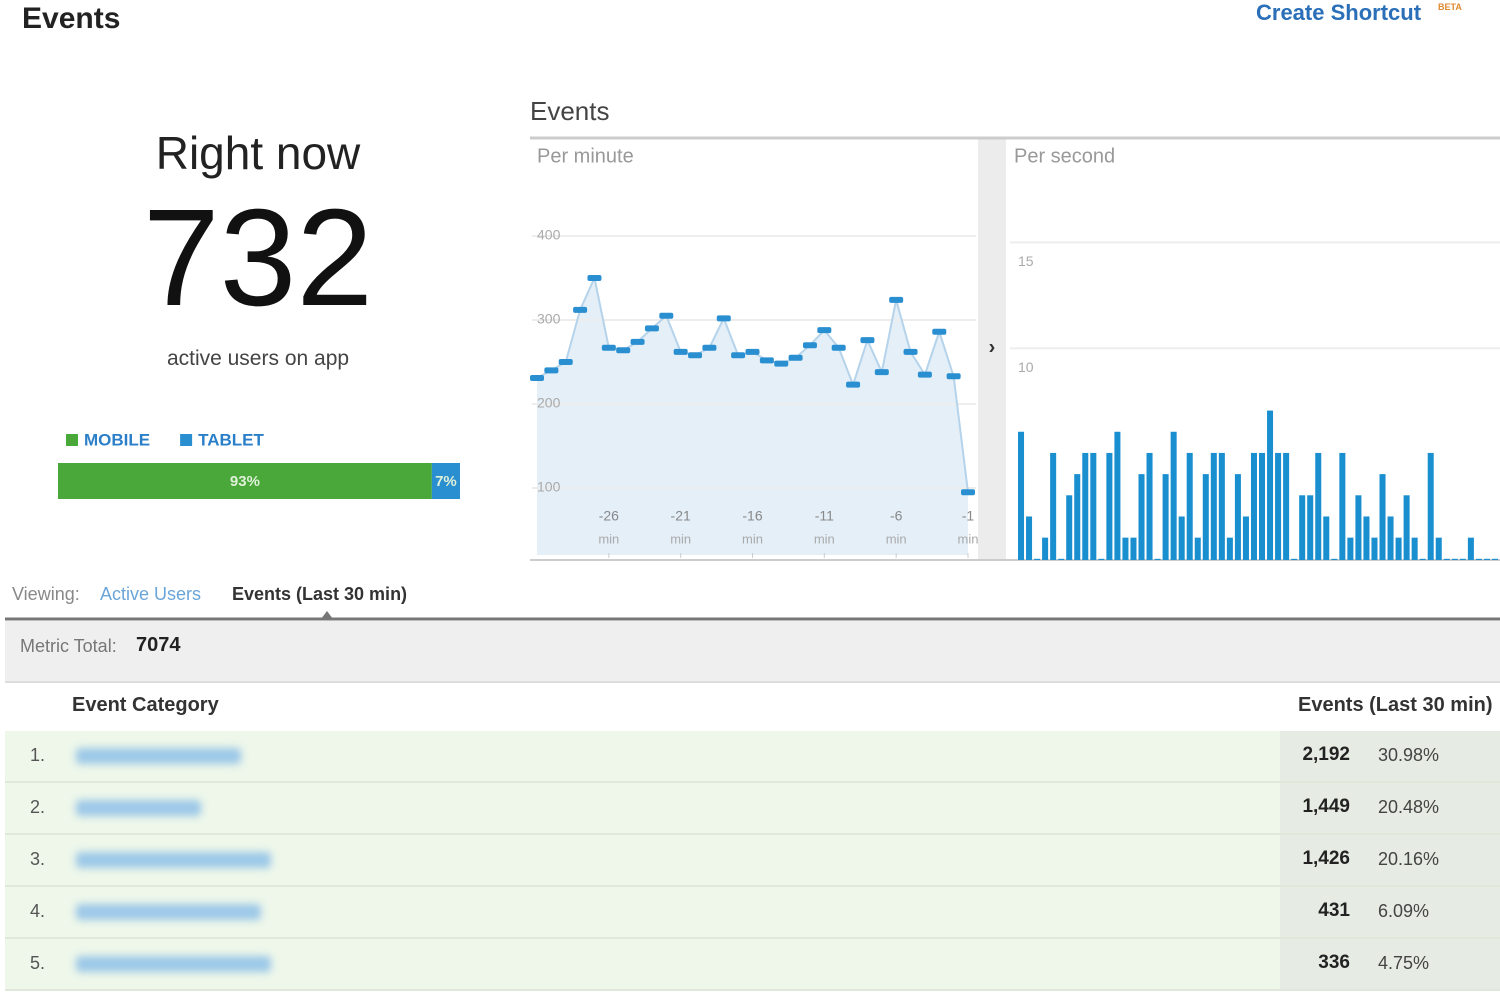  I want to click on row-value: 336, so click(1334, 962).